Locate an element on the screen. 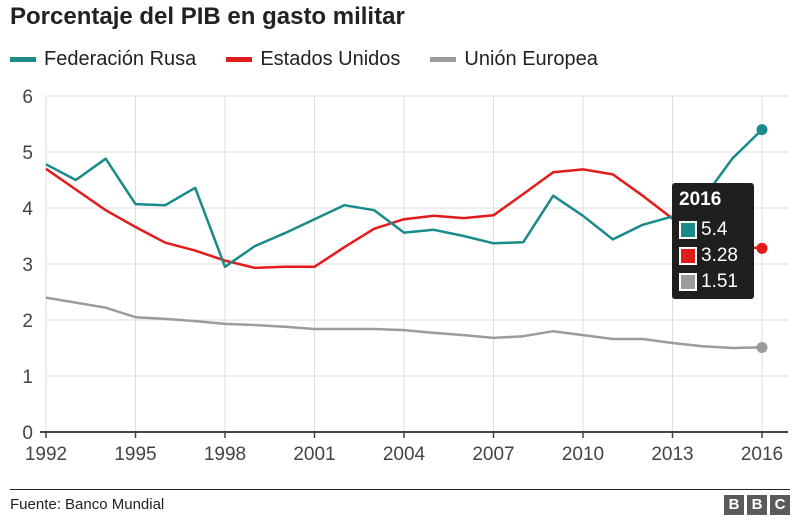 This screenshot has width=800, height=521. bbc-logo: B B C is located at coordinates (757, 505).